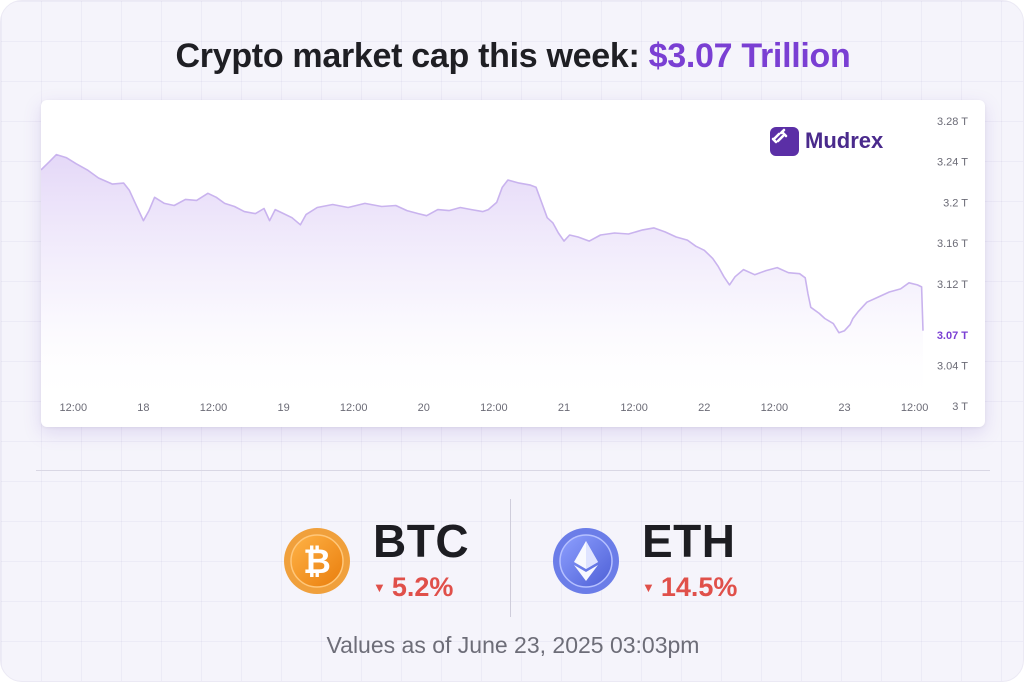 This screenshot has height=682, width=1024. Describe the element at coordinates (952, 366) in the screenshot. I see `y-tick-label: 3.04 T` at that location.